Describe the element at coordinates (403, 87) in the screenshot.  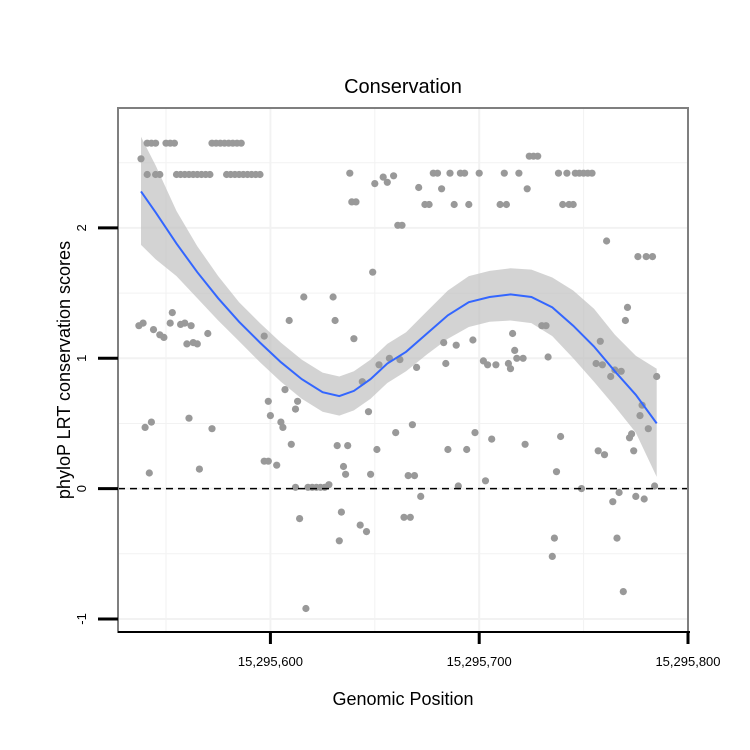
I see `chart-title: Conservation` at that location.